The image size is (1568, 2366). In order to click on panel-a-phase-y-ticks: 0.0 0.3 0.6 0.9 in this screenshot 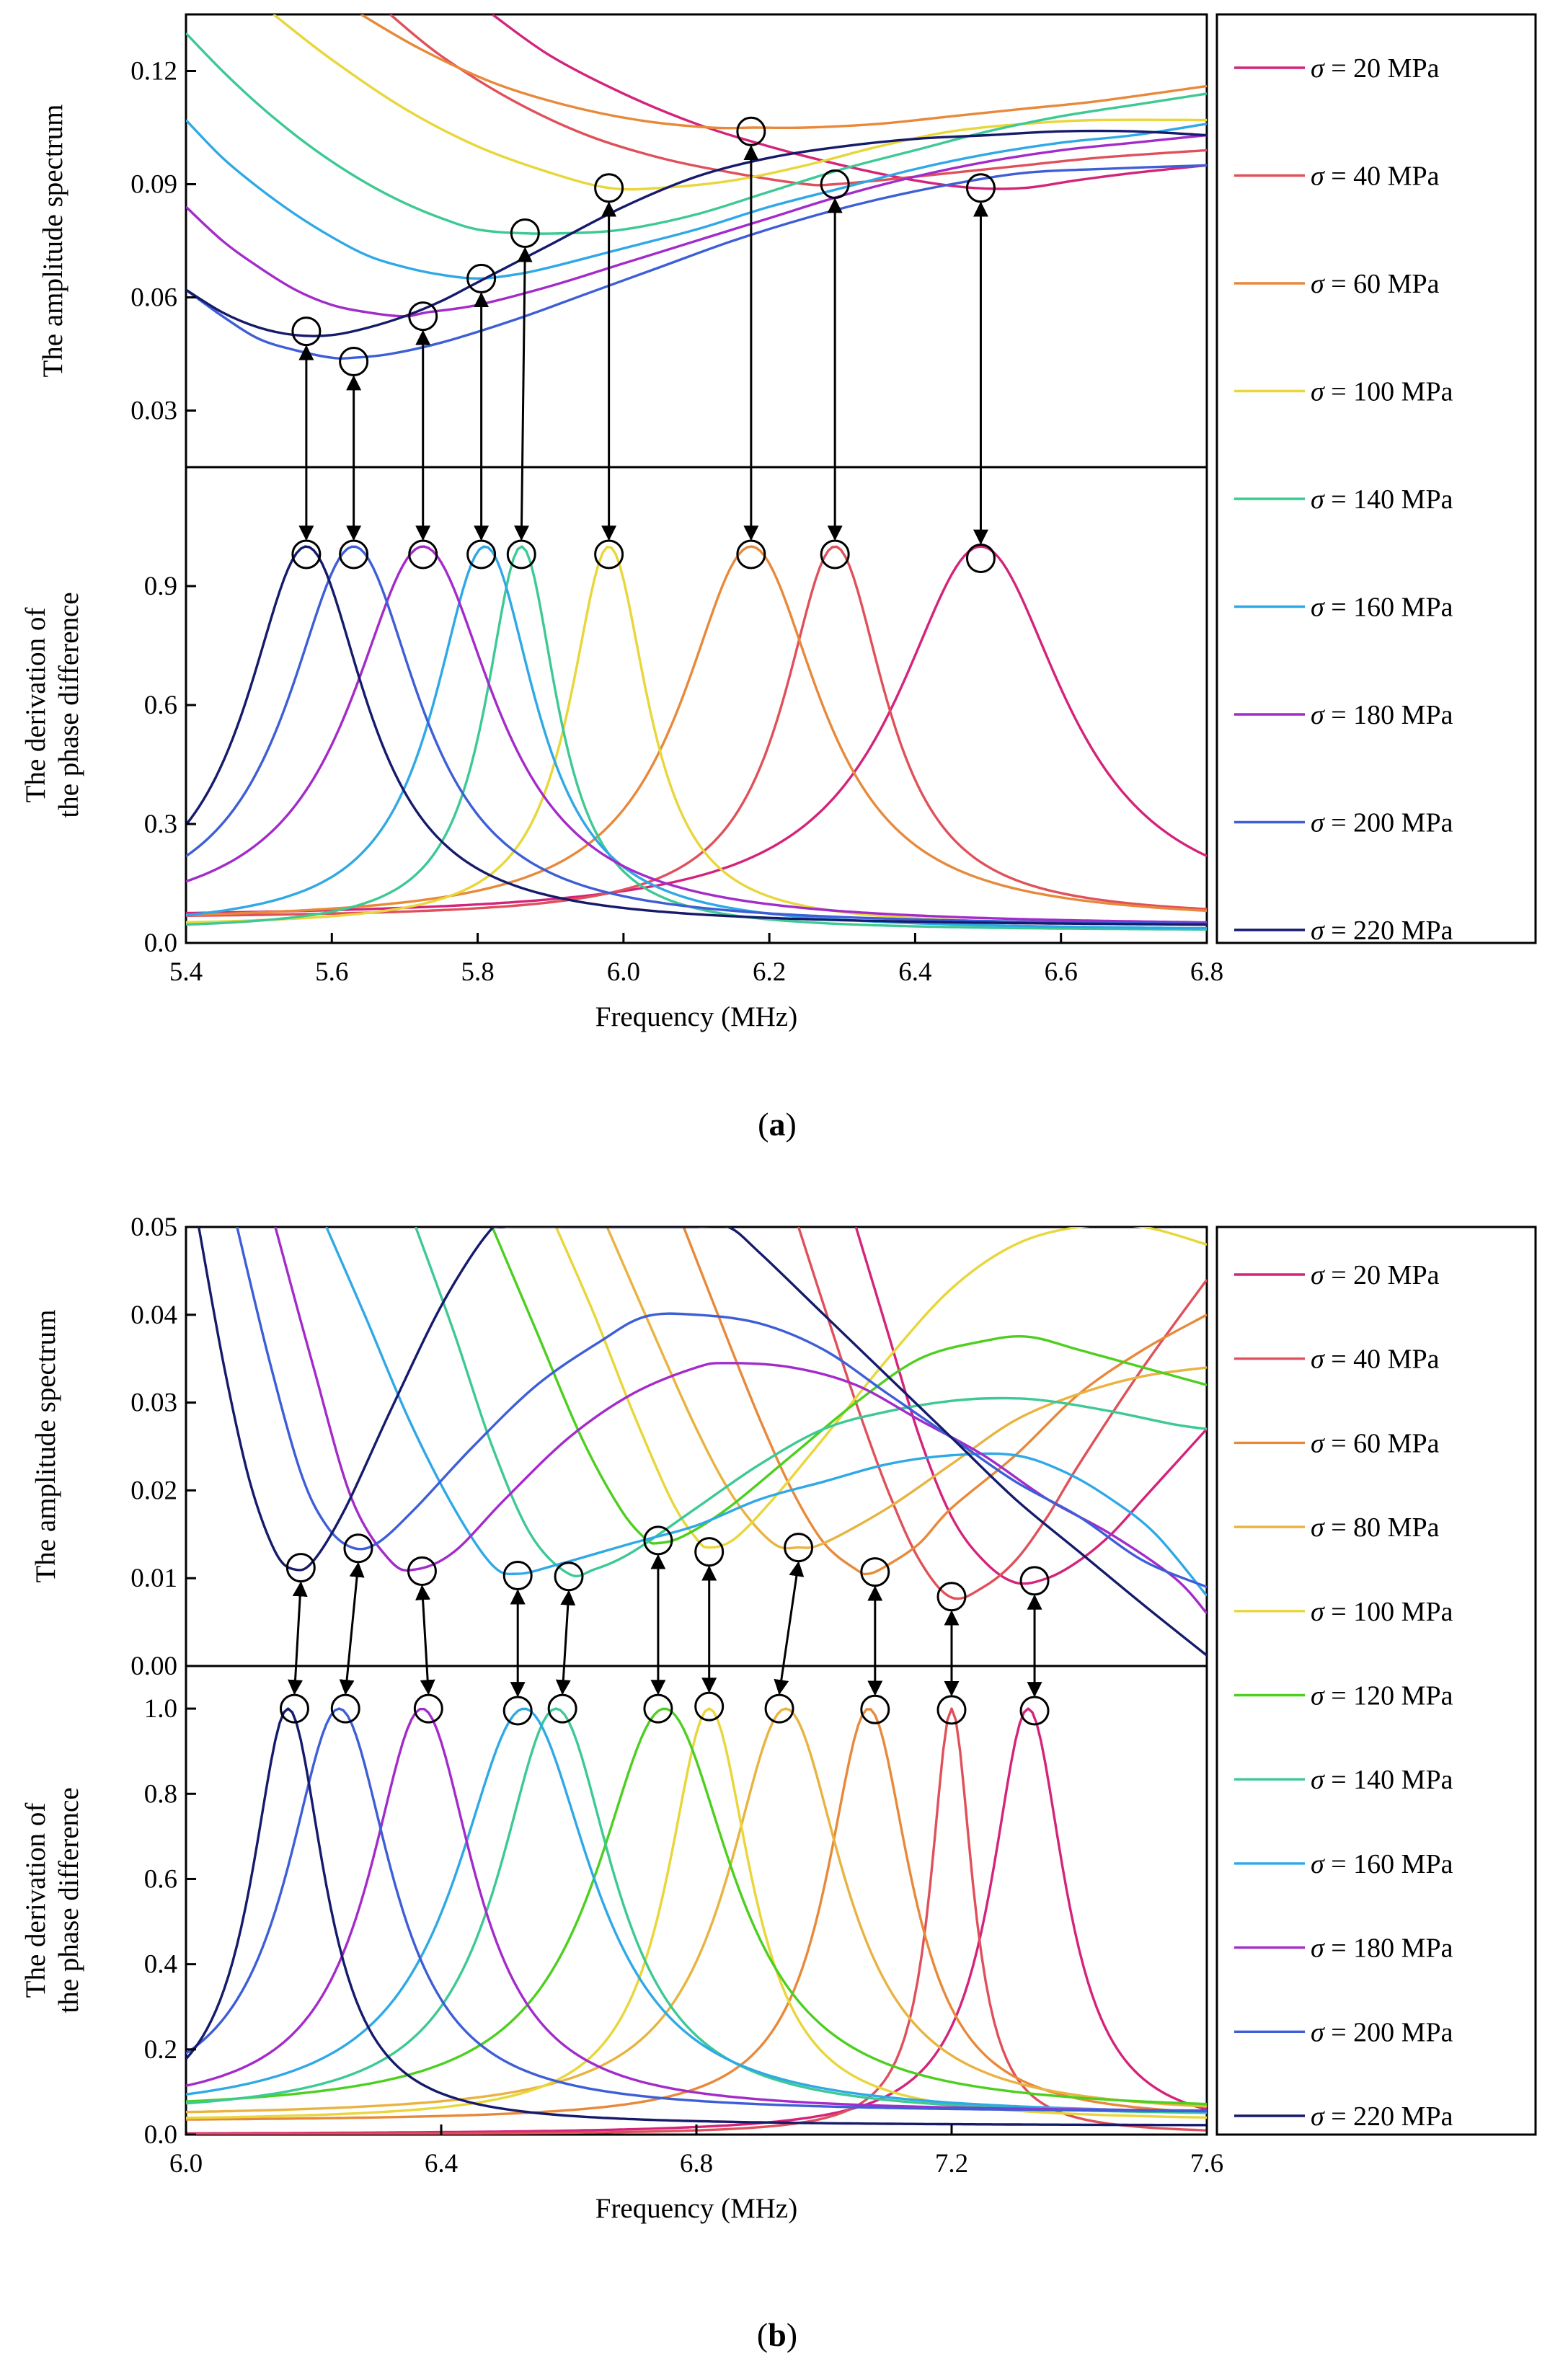, I will do `click(170, 765)`.